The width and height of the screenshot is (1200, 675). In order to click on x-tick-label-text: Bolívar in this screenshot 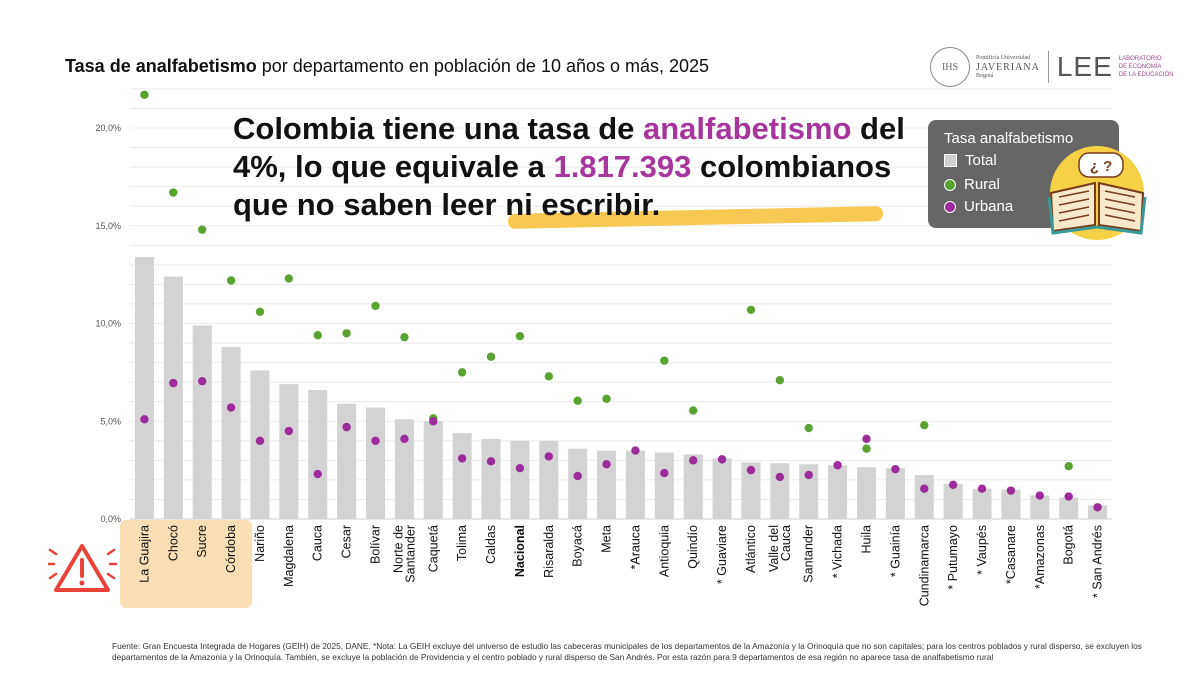, I will do `click(376, 544)`.